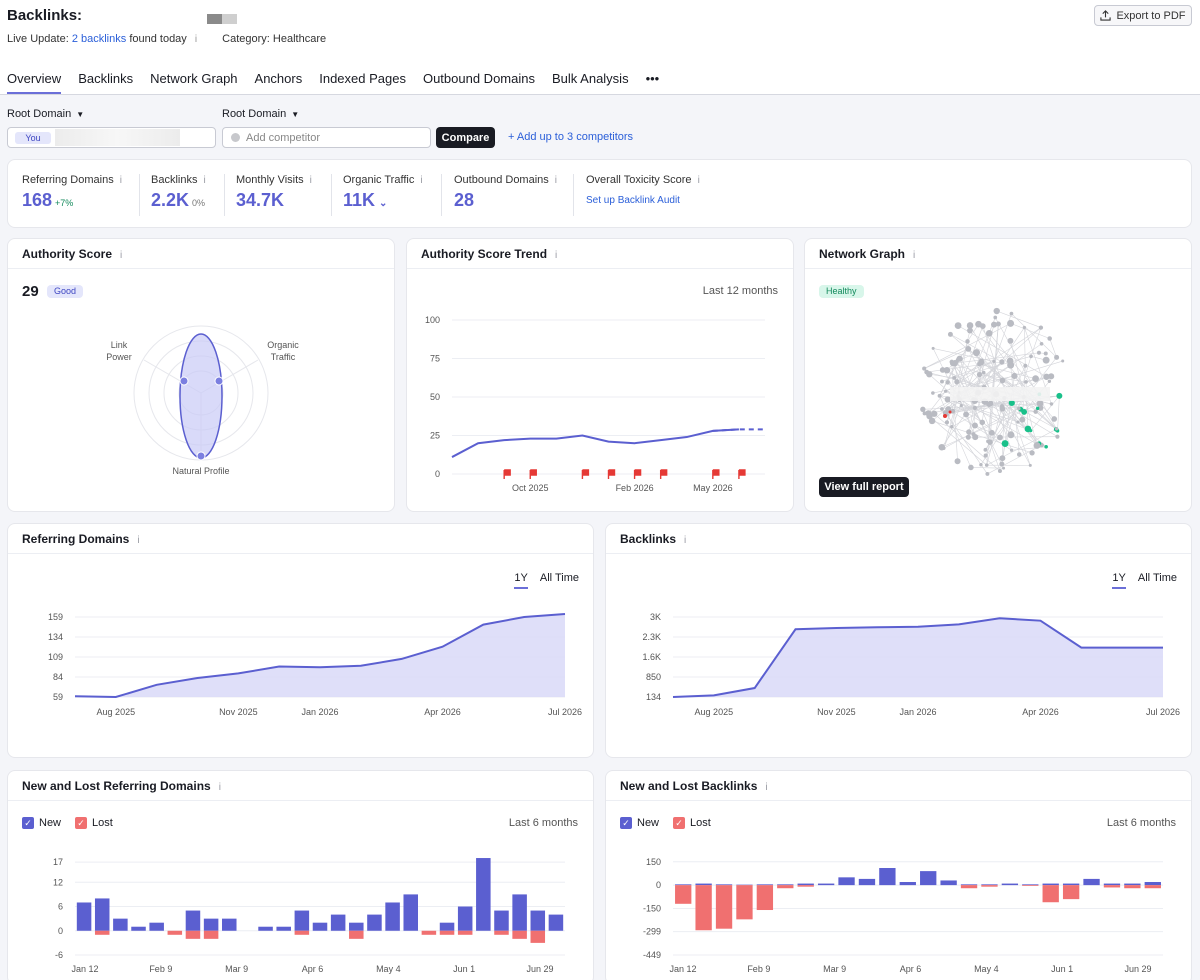  Describe the element at coordinates (45, 114) in the screenshot. I see `root-domain-select-you: Root Domain ▼` at that location.